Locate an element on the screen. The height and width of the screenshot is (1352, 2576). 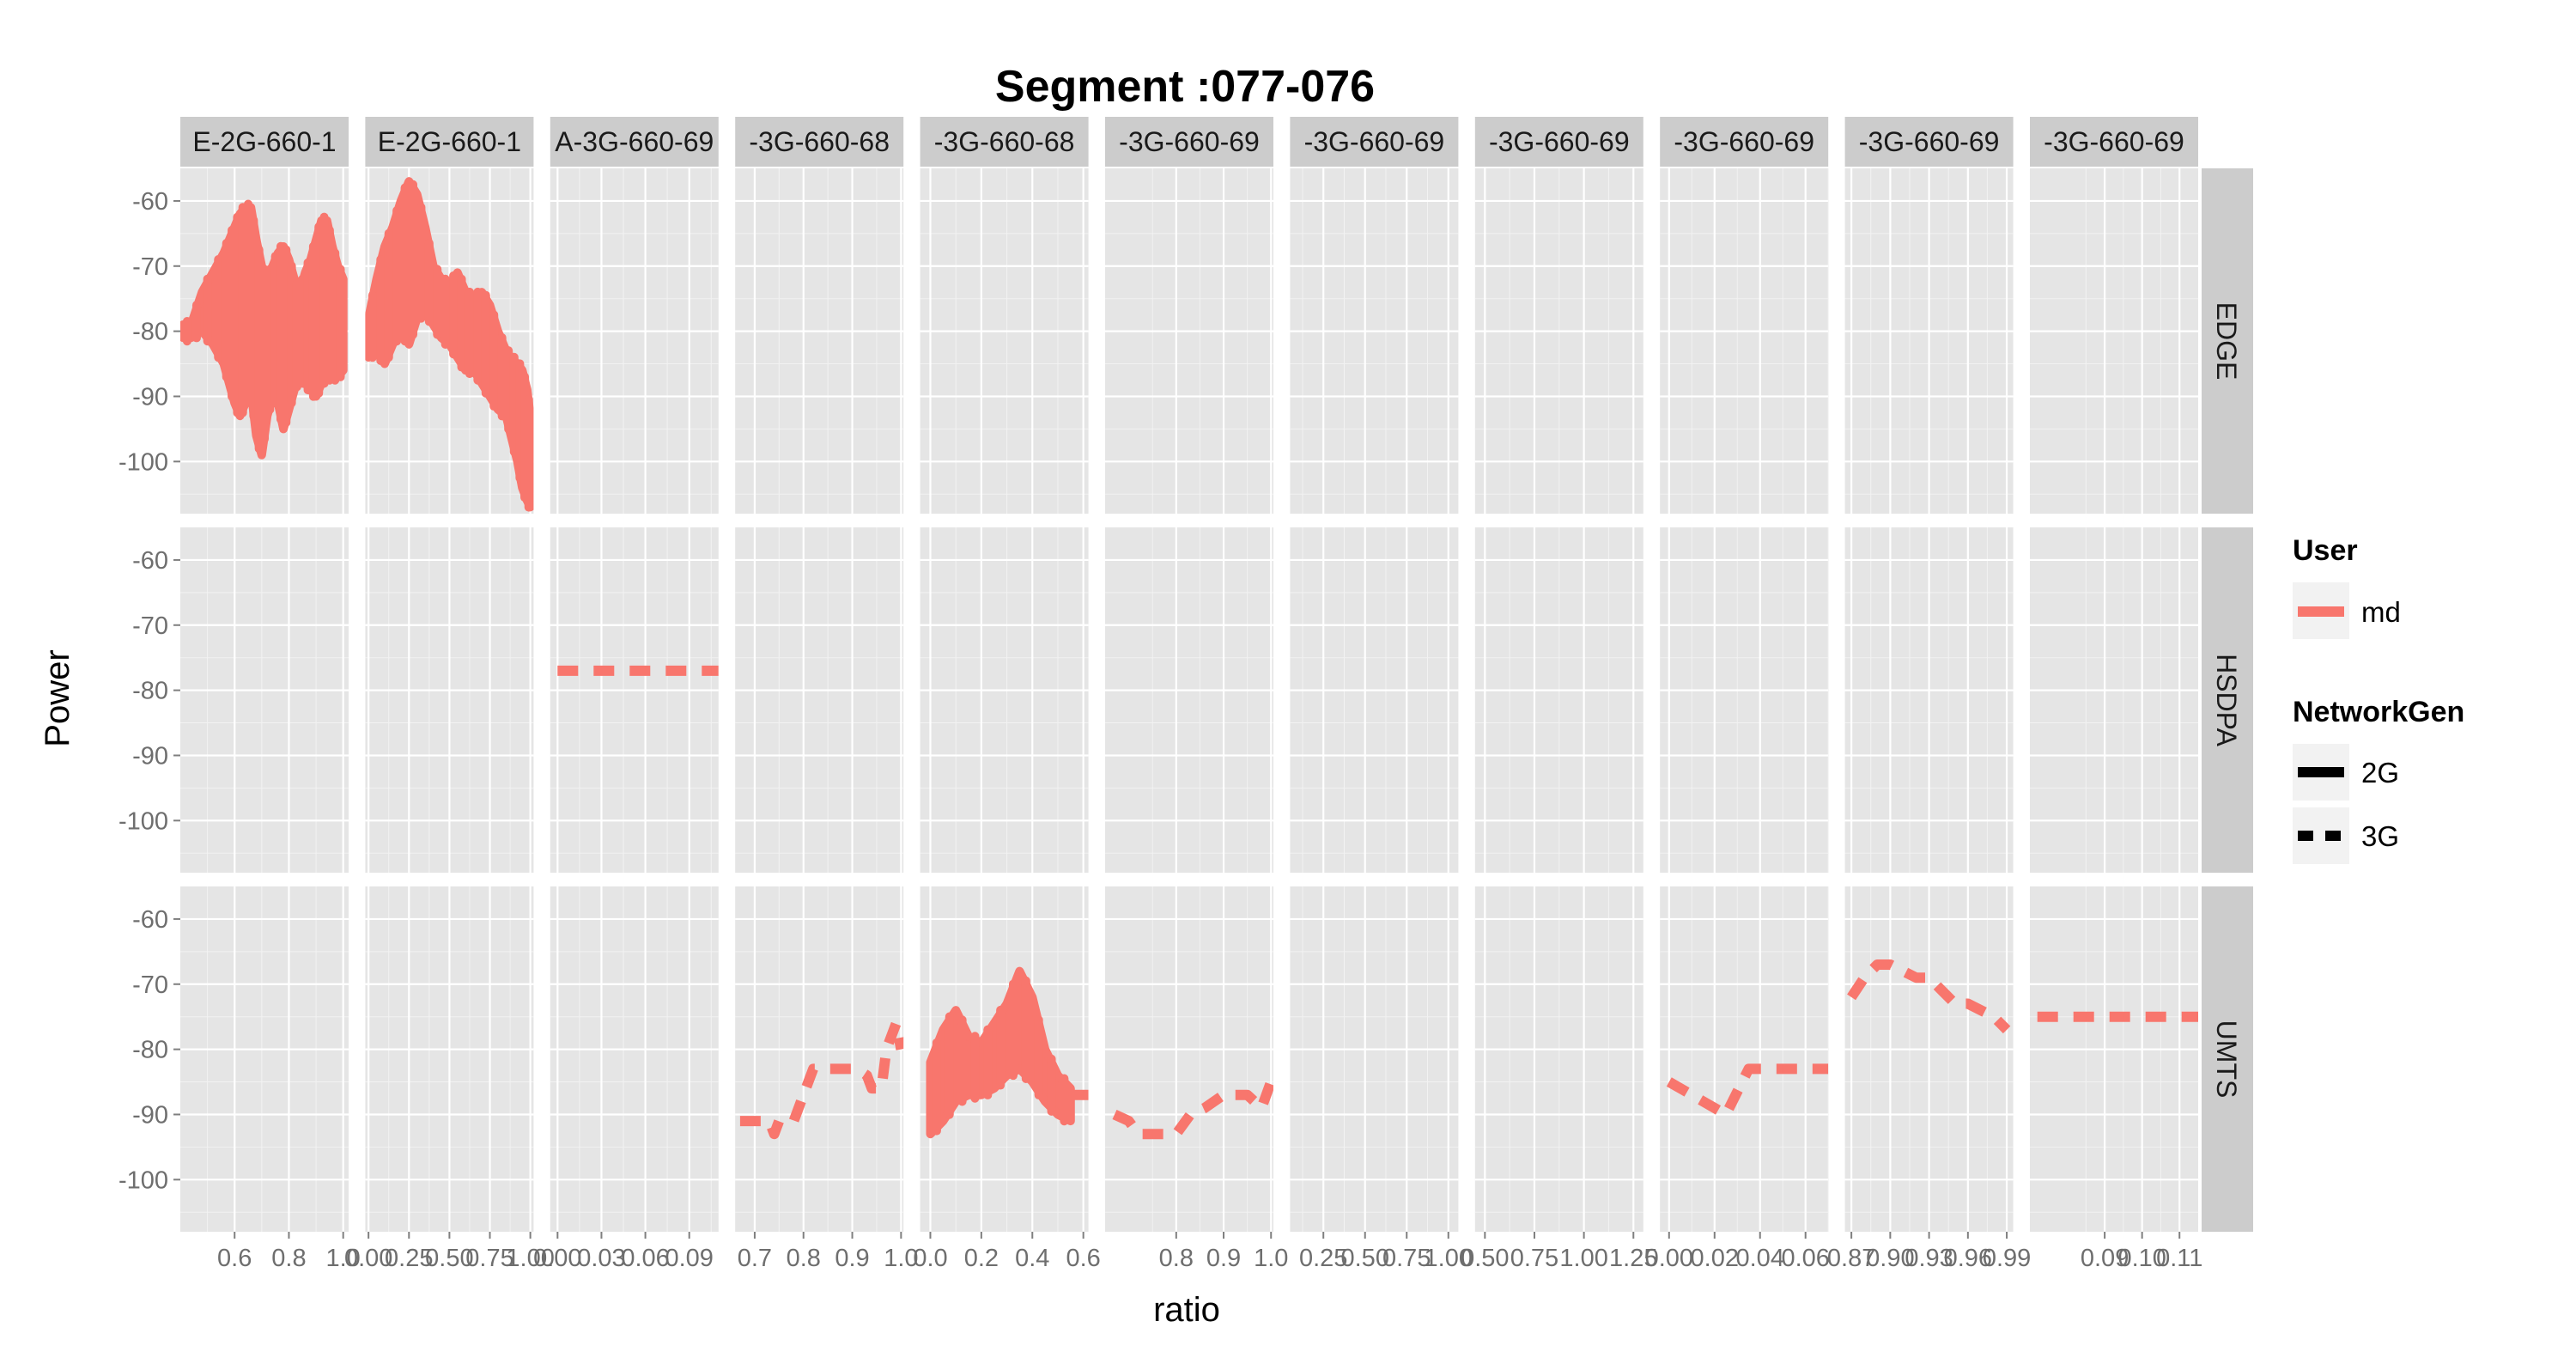
row-strip-label: HSDPA is located at coordinates (2226, 700).